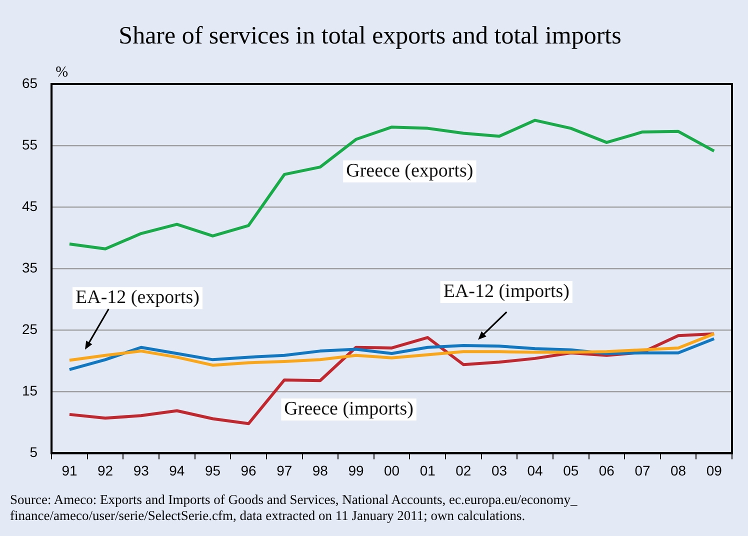 This screenshot has width=748, height=536. I want to click on series-label: Greece (exports), so click(410, 171).